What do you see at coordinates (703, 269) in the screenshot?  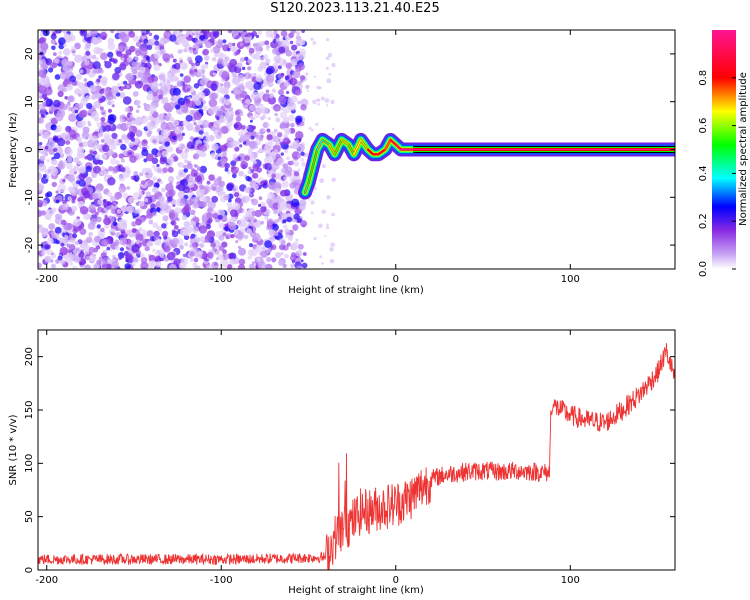 I see `colorbar-tick-label: 0.0` at bounding box center [703, 269].